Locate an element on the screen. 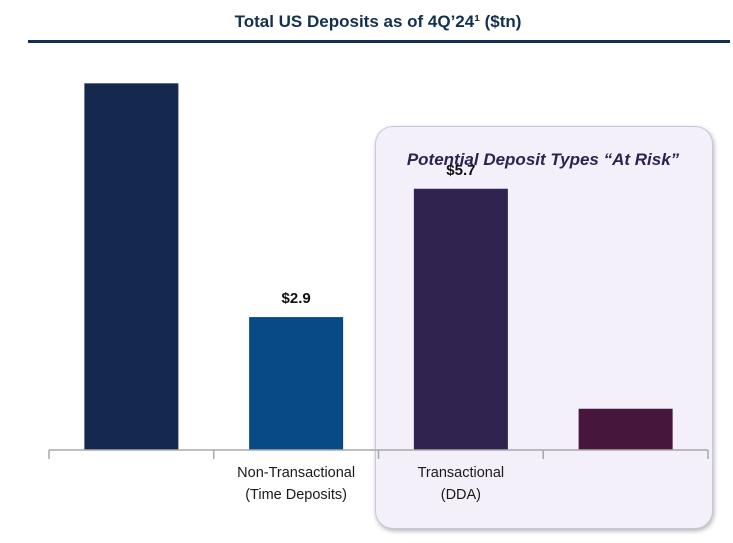  category-label-1: Non-Transactional (Time Deposits) is located at coordinates (296, 484).